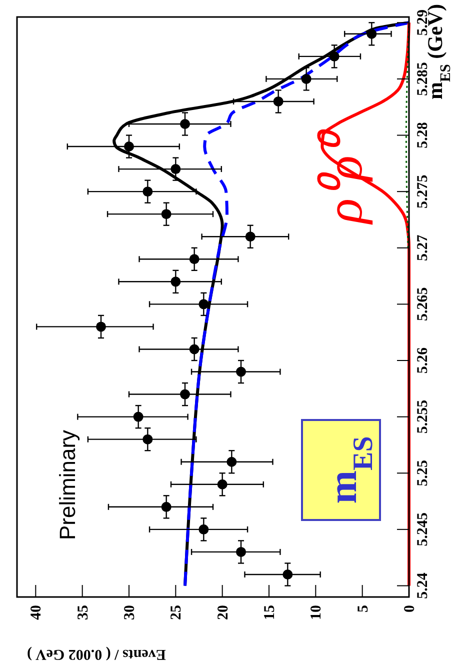 This screenshot has height=670, width=455. Describe the element at coordinates (423, 135) in the screenshot. I see `y-tick-label: 5.28` at that location.